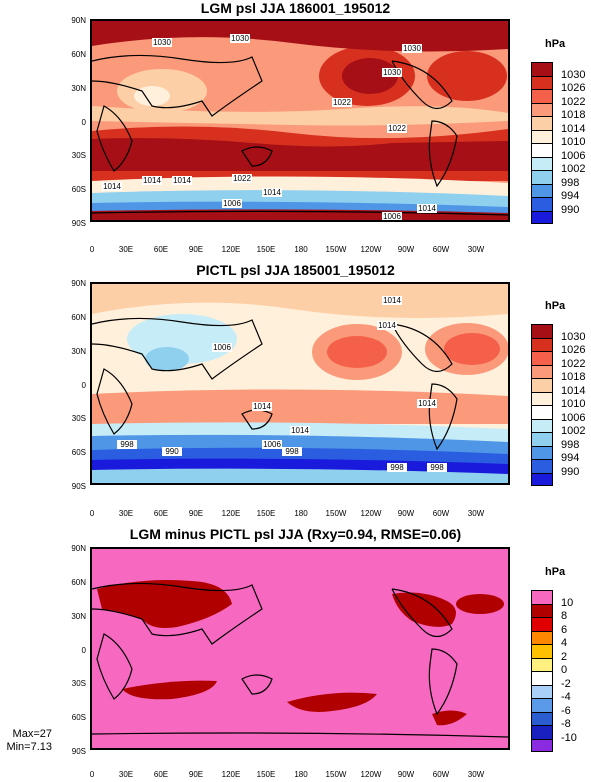  What do you see at coordinates (476, 249) in the screenshot?
I see `lon-tick: 30W` at bounding box center [476, 249].